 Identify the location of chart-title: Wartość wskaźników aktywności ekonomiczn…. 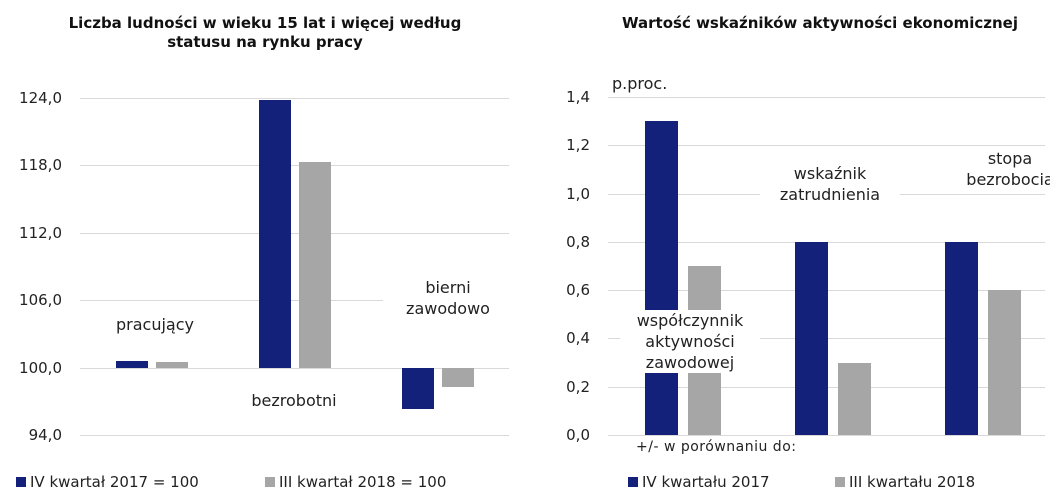
(820, 23).